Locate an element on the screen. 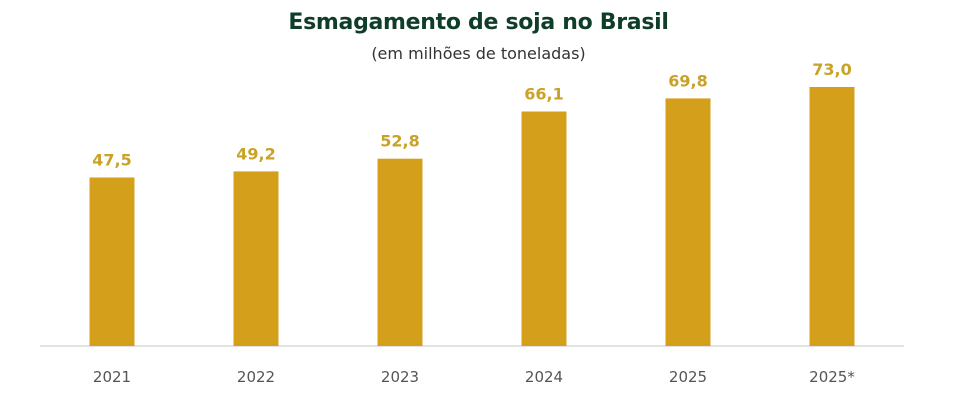 Image resolution: width=957 pixels, height=400 pixels. data-label-2025*: 73,0 is located at coordinates (831, 69).